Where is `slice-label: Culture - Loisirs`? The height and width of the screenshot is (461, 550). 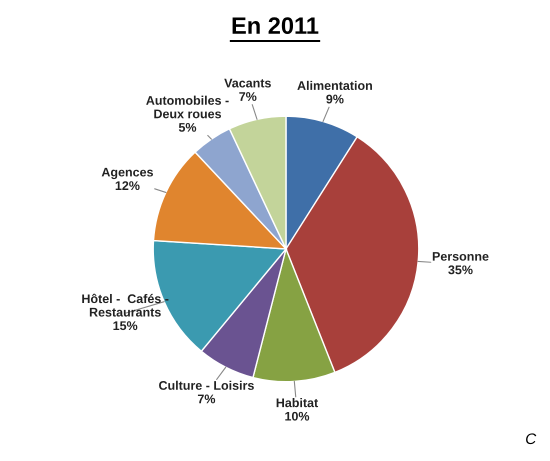 slice-label: Culture - Loisirs is located at coordinates (206, 385).